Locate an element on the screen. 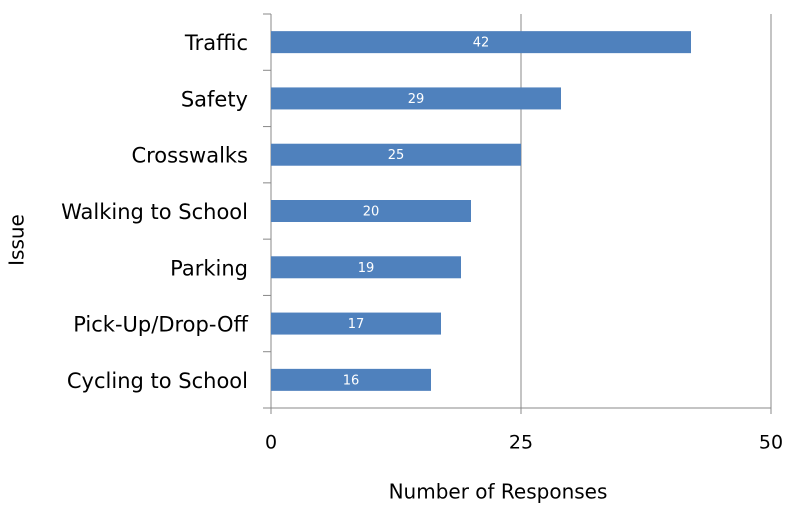 This screenshot has height=508, width=788. value-label: 19 is located at coordinates (366, 268).